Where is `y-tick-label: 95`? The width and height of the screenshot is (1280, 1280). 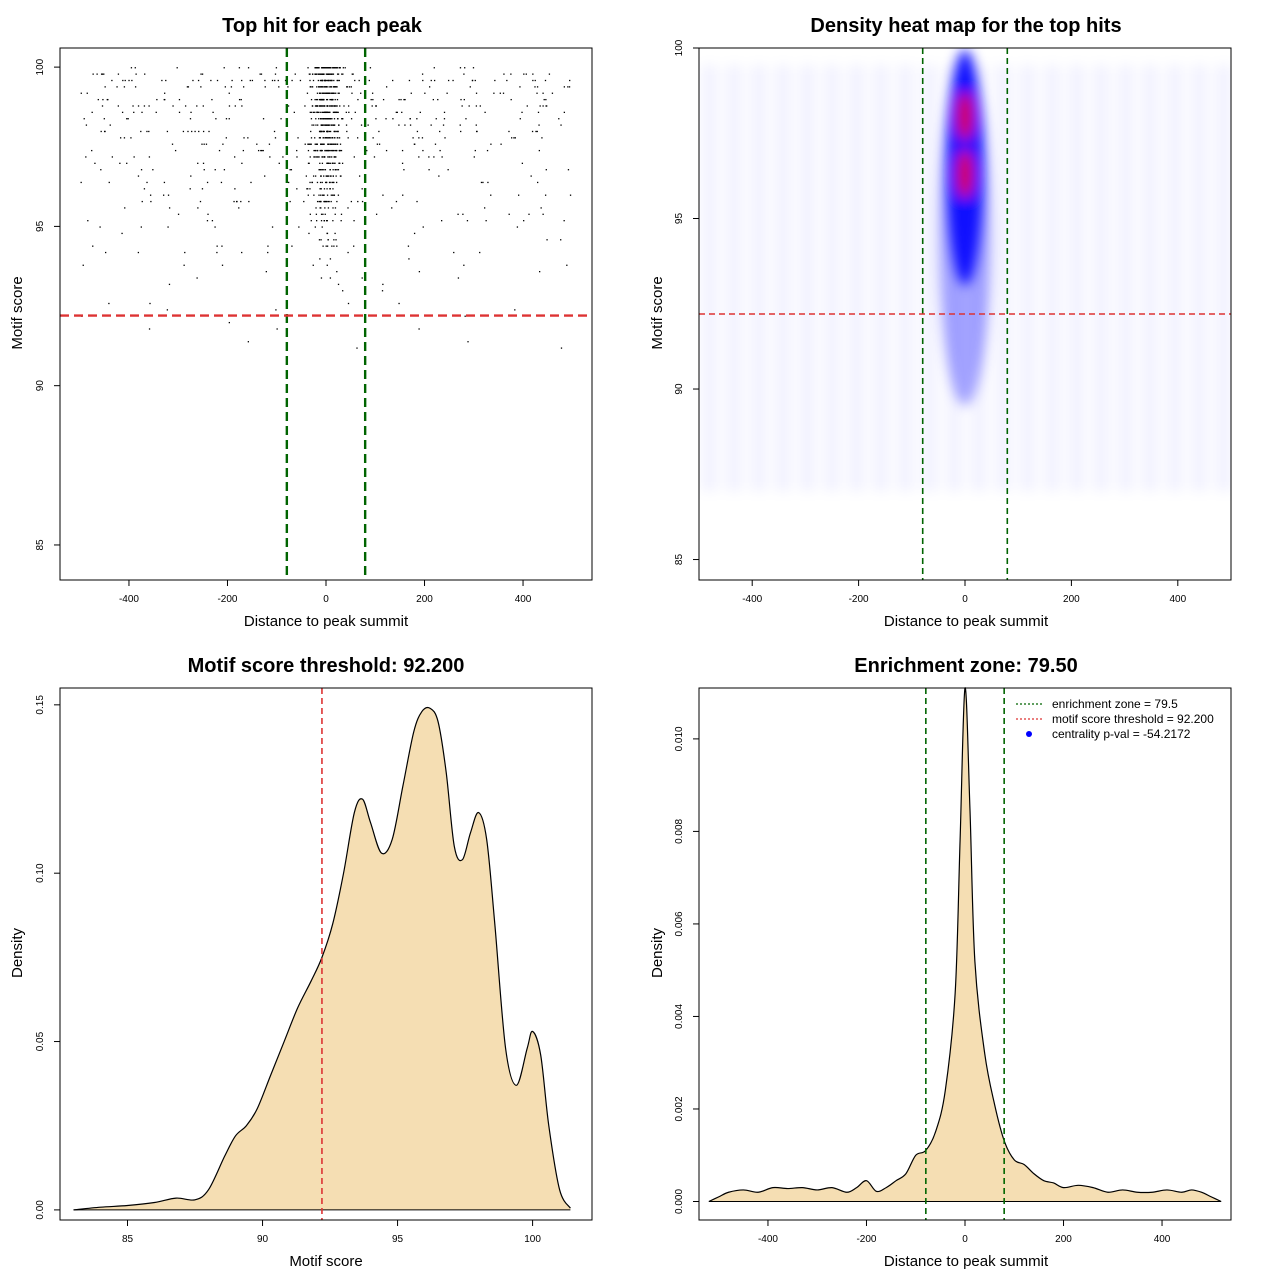 y-tick-label: 95 is located at coordinates (679, 219).